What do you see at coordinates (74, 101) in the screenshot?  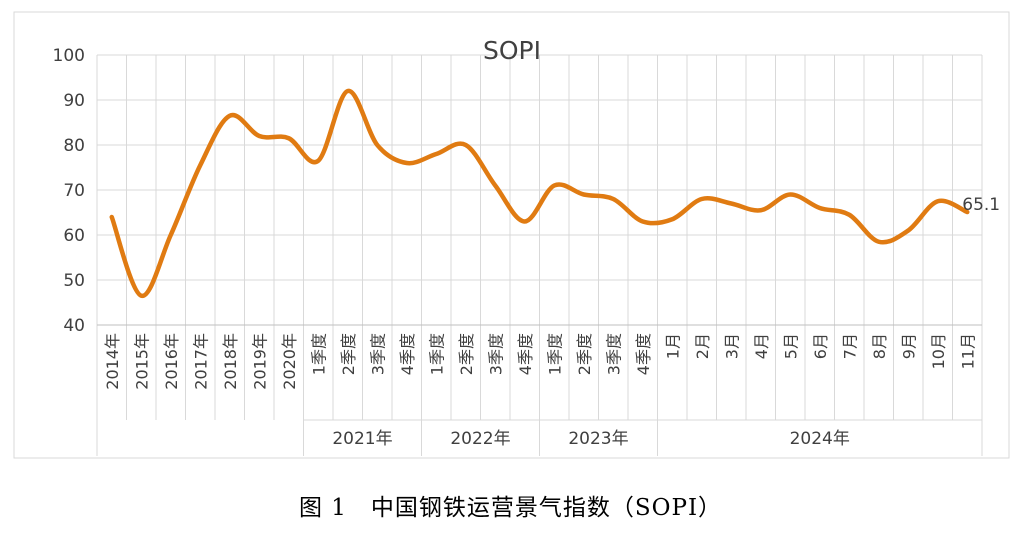 I see `y-tick-label: 90` at bounding box center [74, 101].